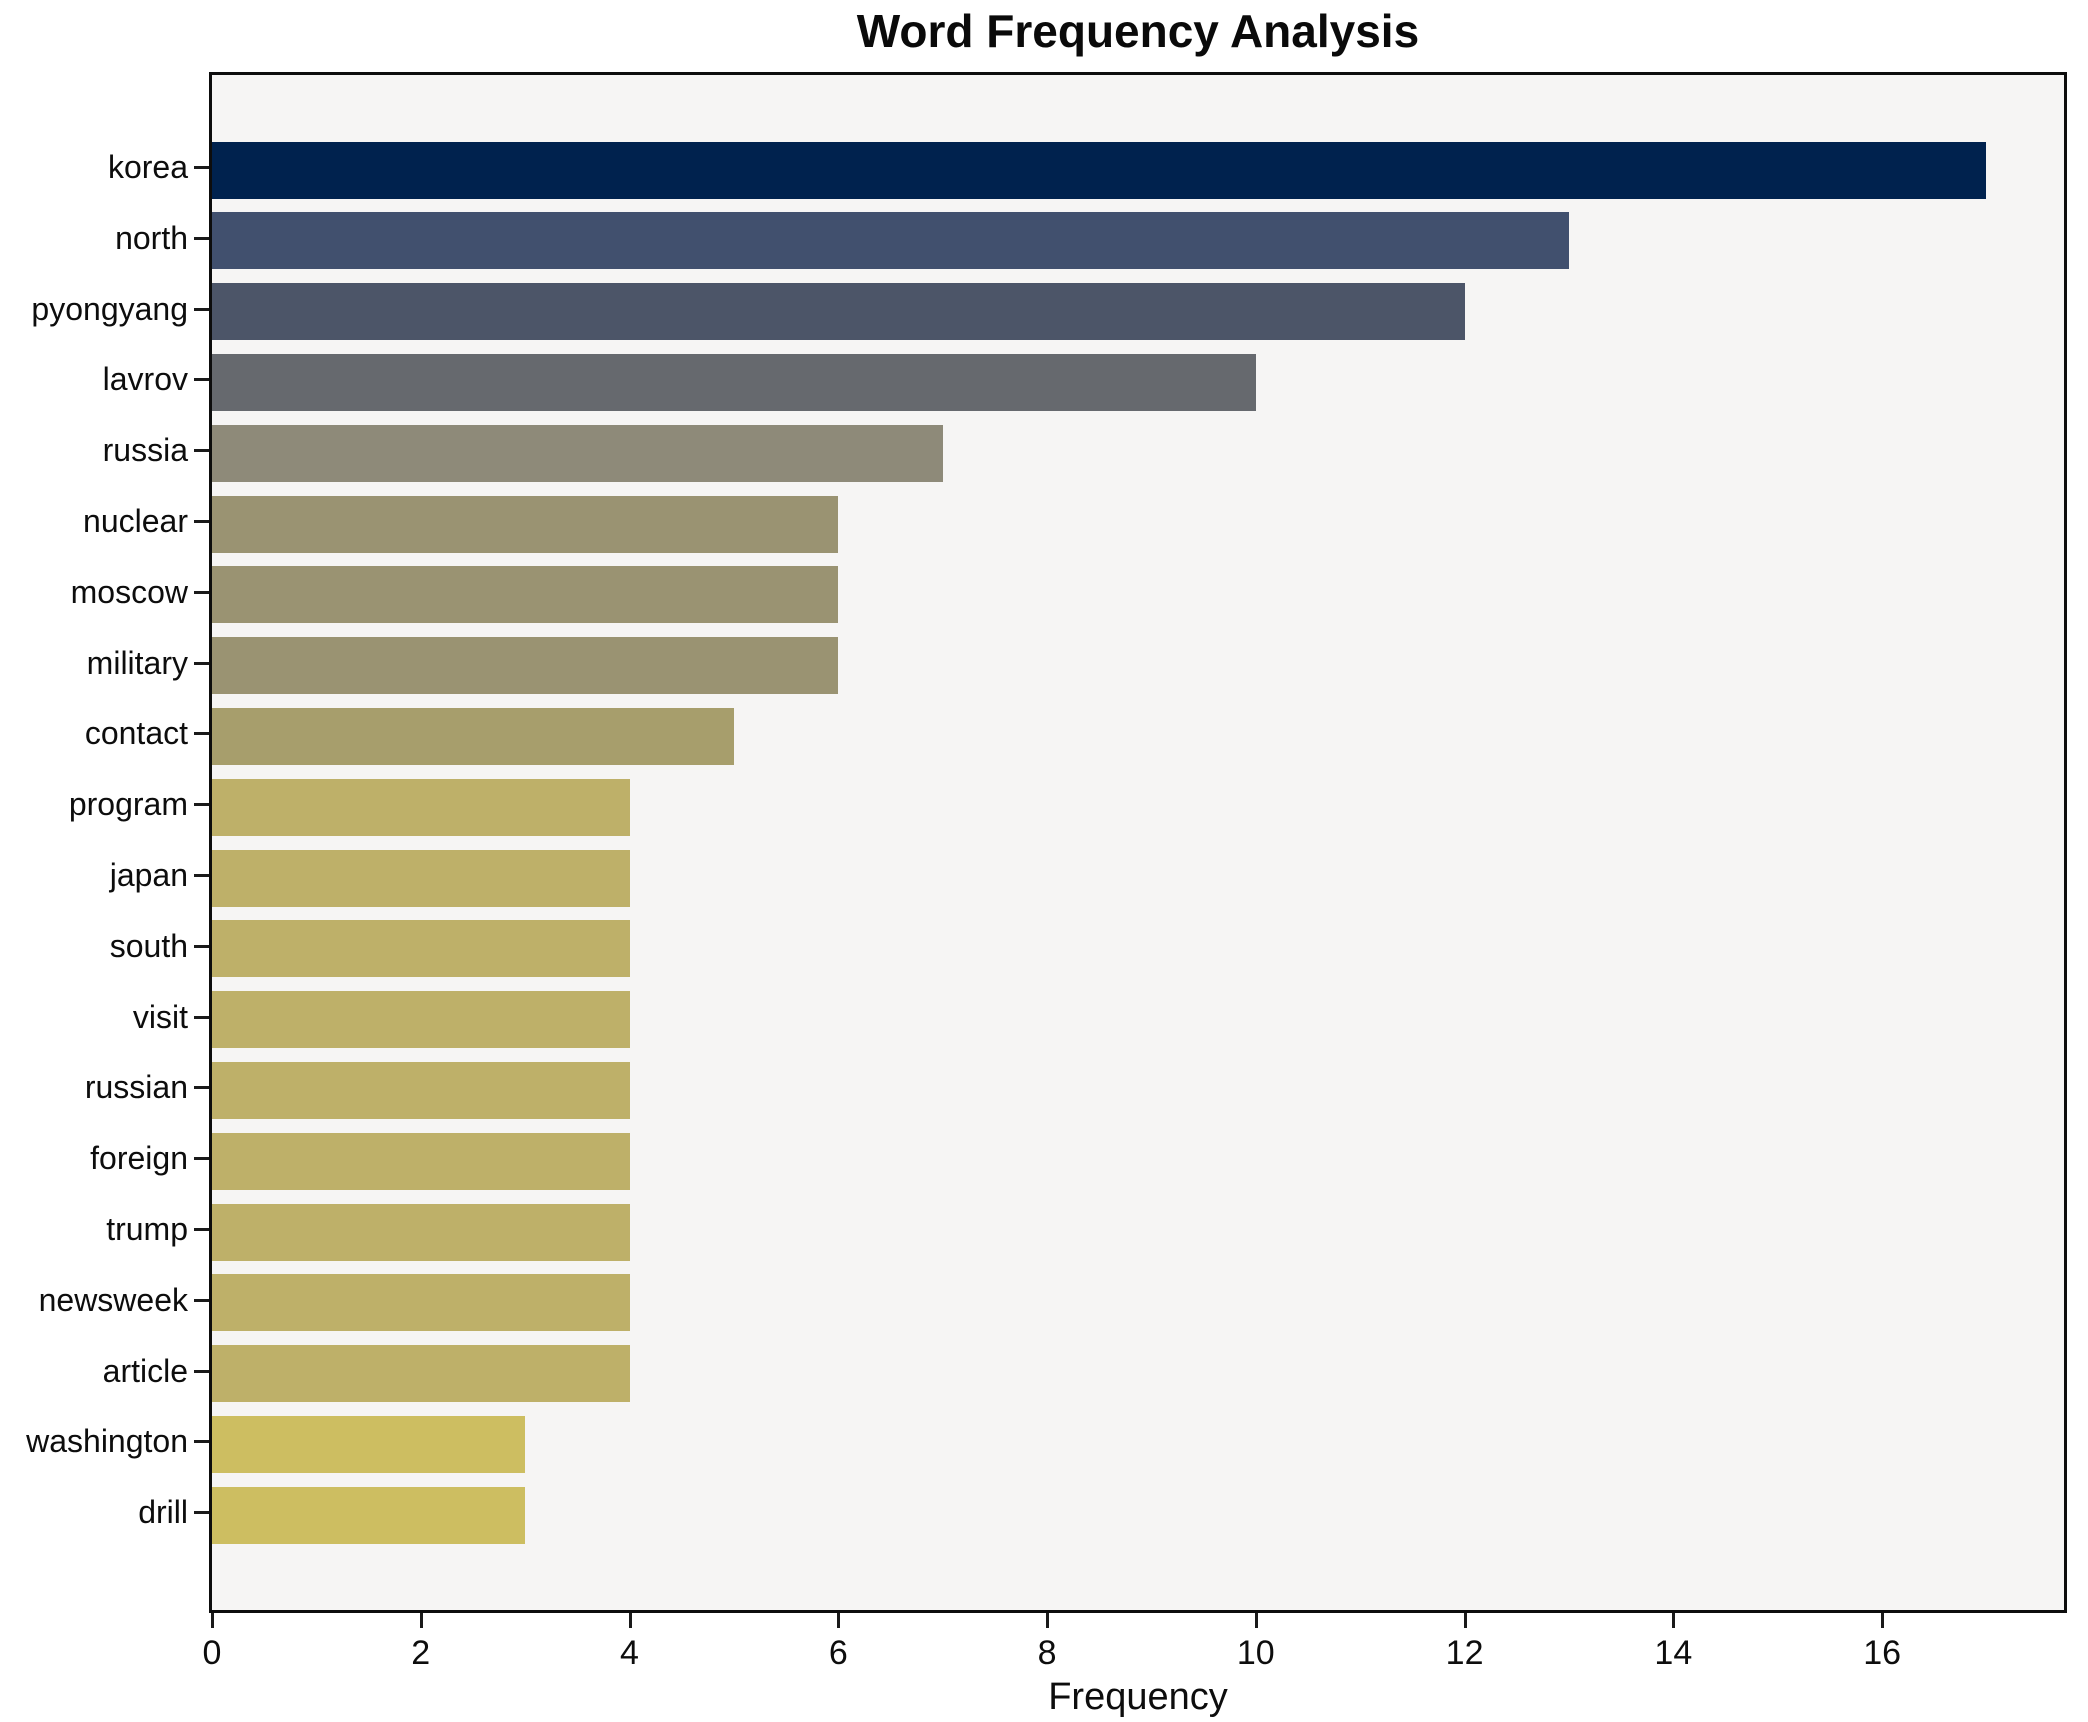 The image size is (2088, 1722). What do you see at coordinates (109, 308) in the screenshot?
I see `y-tick-label-pyongyang: pyongyang` at bounding box center [109, 308].